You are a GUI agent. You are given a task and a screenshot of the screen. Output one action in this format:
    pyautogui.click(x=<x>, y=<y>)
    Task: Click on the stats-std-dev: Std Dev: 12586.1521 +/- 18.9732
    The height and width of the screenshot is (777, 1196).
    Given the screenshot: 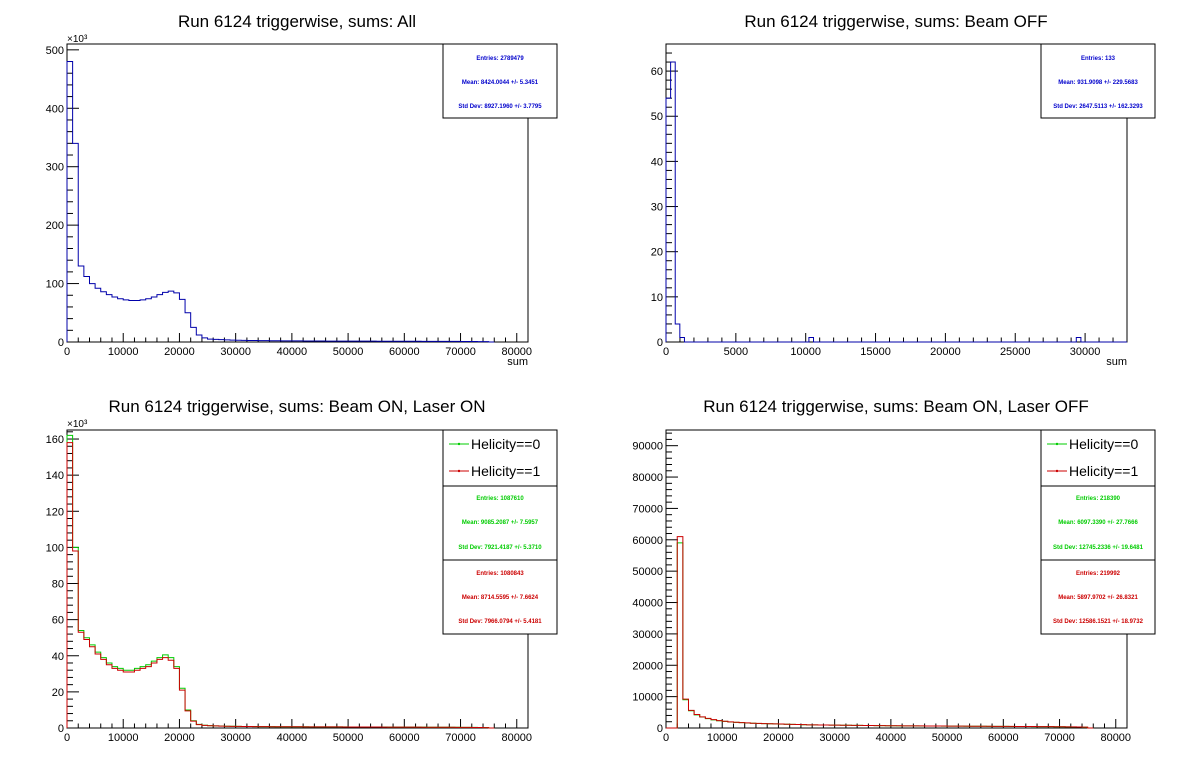 What is the action you would take?
    pyautogui.click(x=1098, y=622)
    